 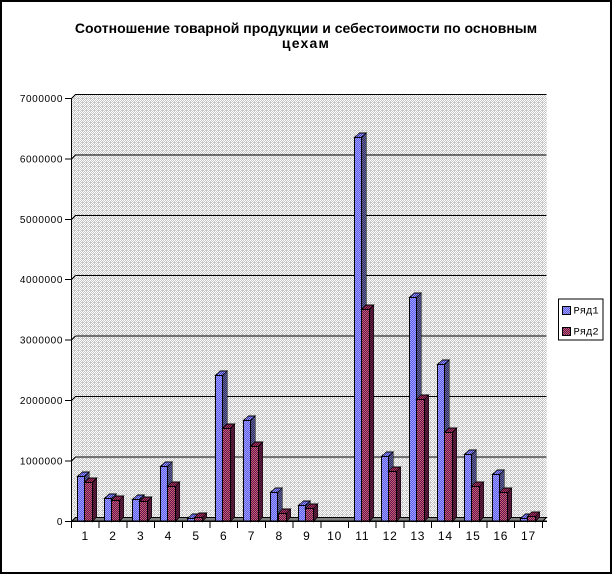 I want to click on svg-text: цехам, so click(x=306, y=43).